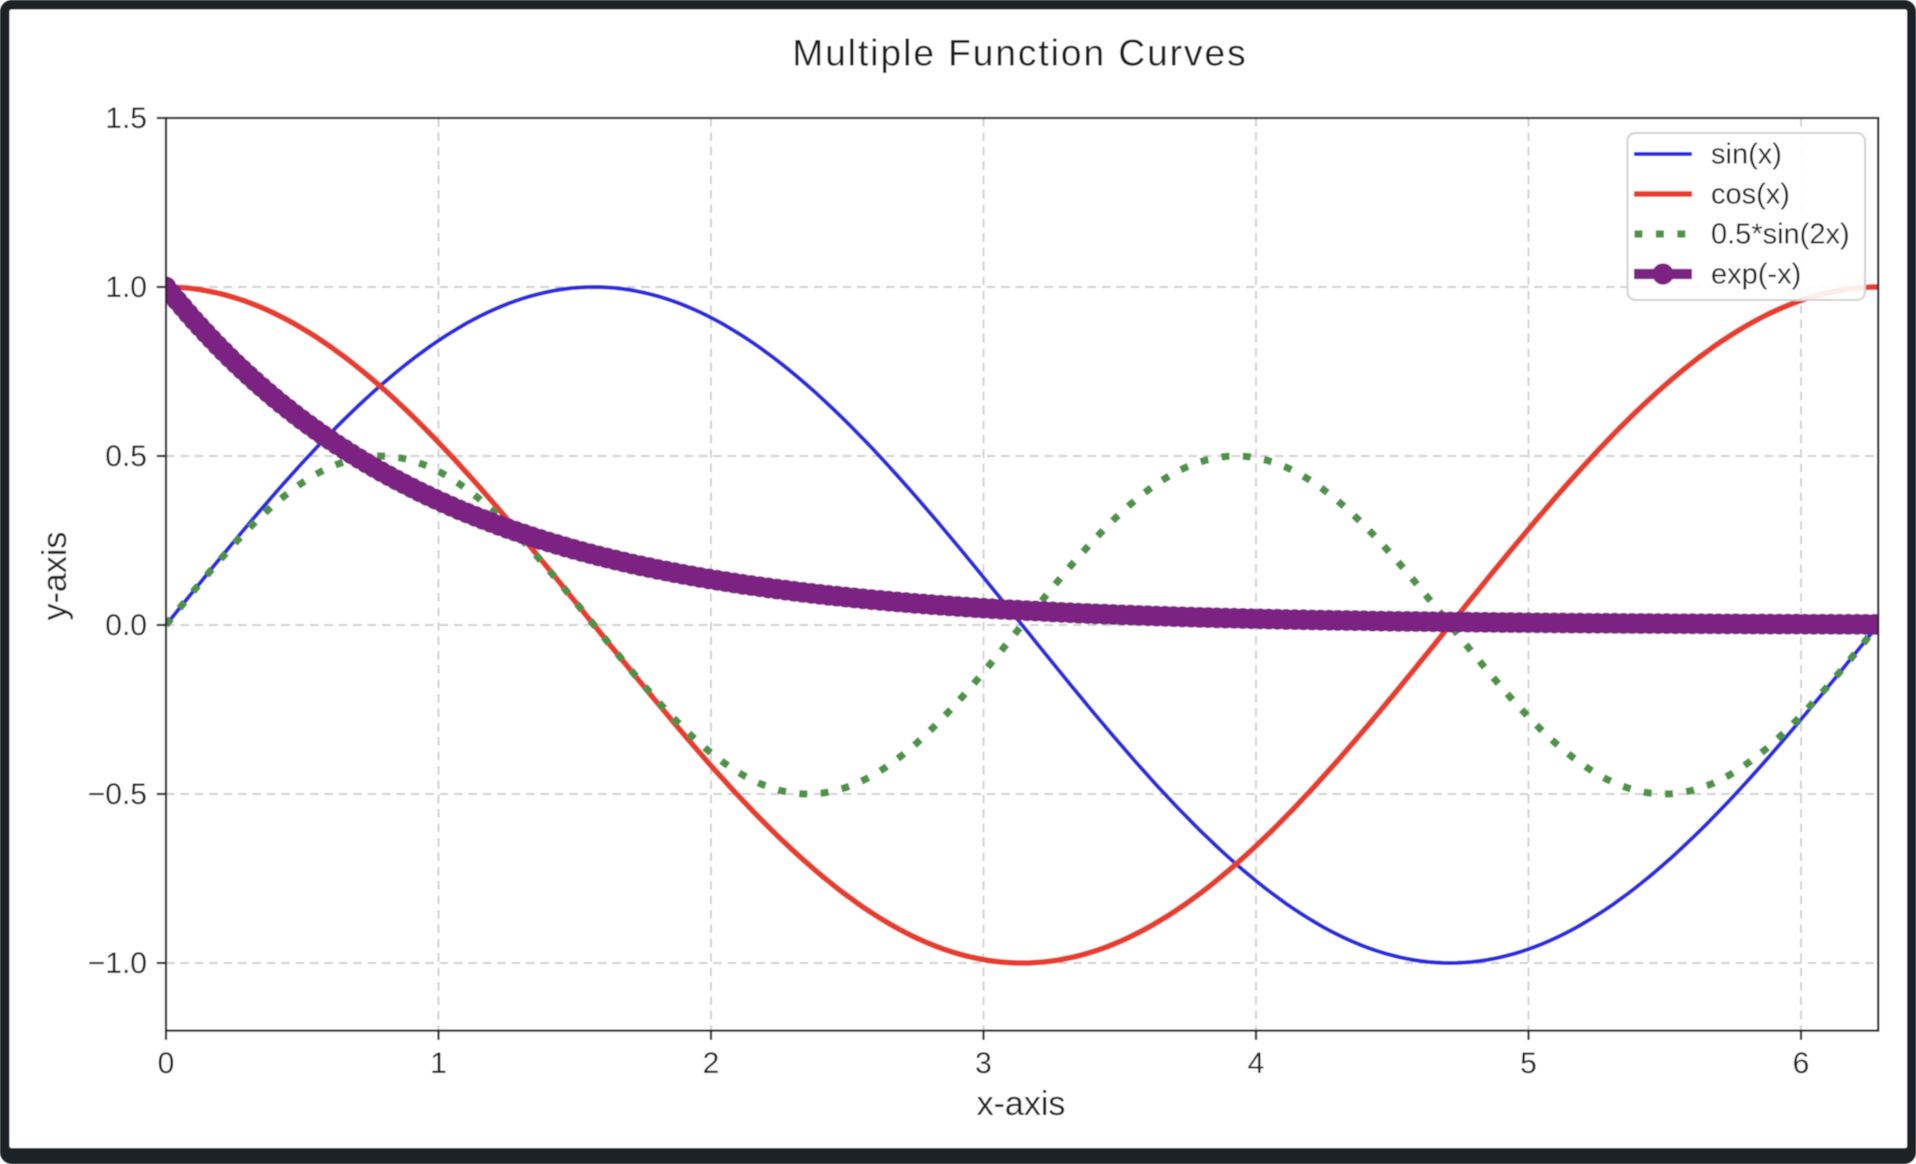 The height and width of the screenshot is (1164, 1916). Describe the element at coordinates (983, 1063) in the screenshot. I see `svg-text: 3` at that location.